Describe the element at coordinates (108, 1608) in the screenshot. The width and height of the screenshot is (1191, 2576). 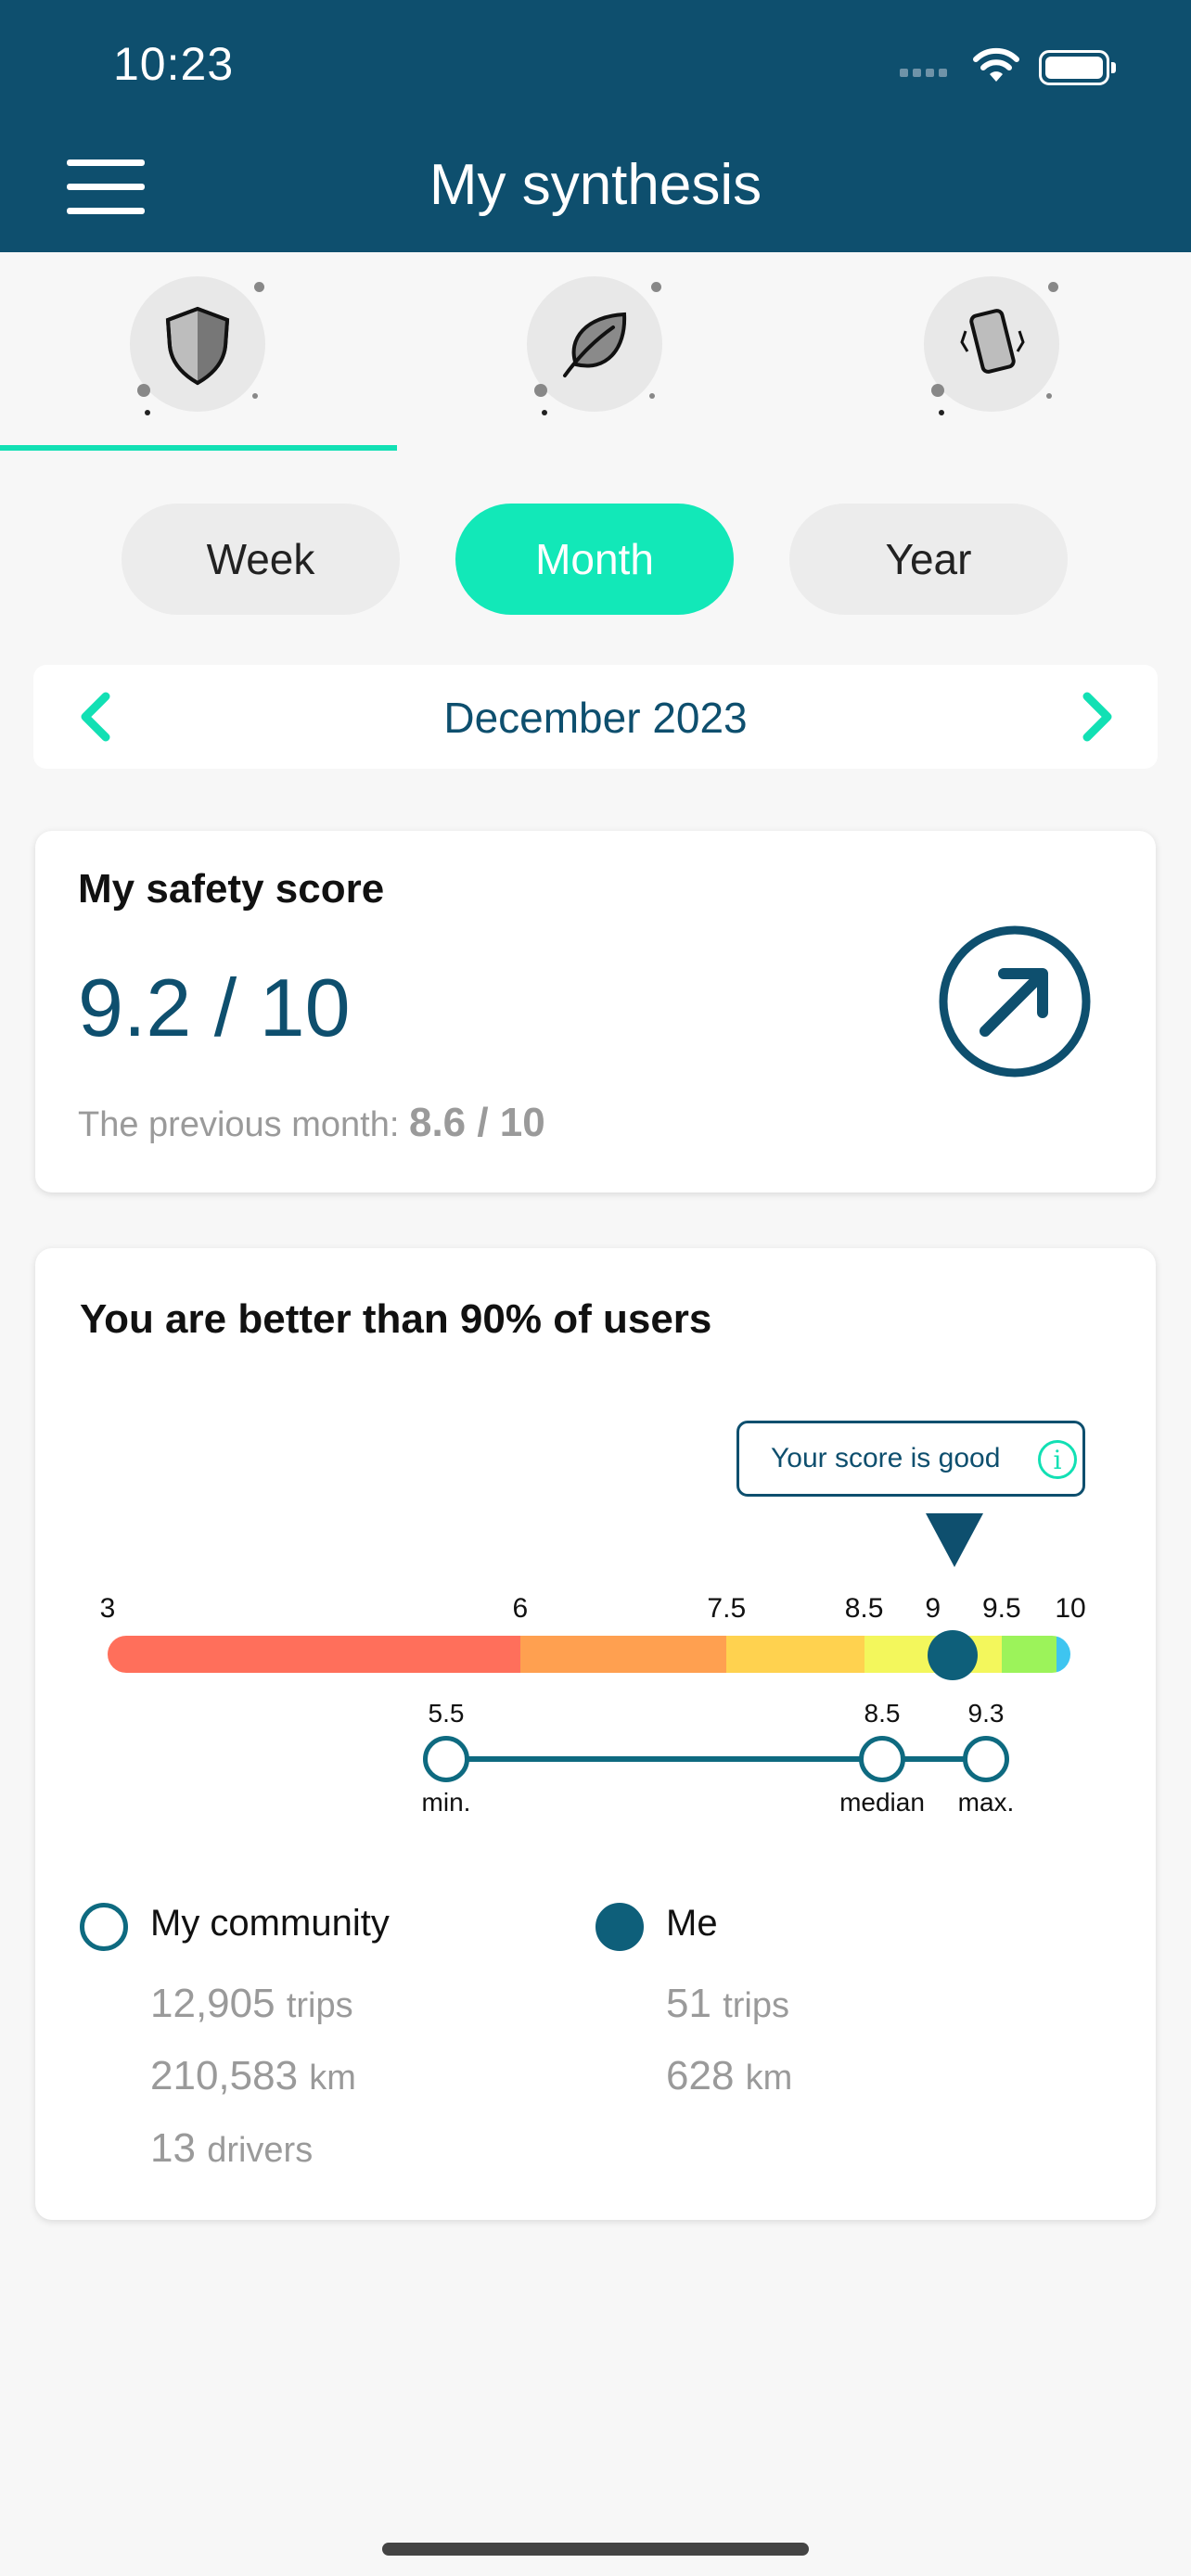
I see `scale-tick-label: 3` at that location.